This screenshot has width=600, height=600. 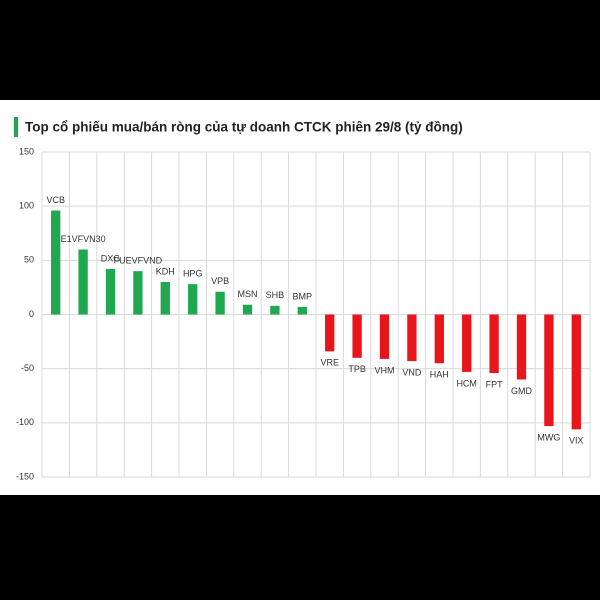 What do you see at coordinates (248, 294) in the screenshot?
I see `category-label: MSN` at bounding box center [248, 294].